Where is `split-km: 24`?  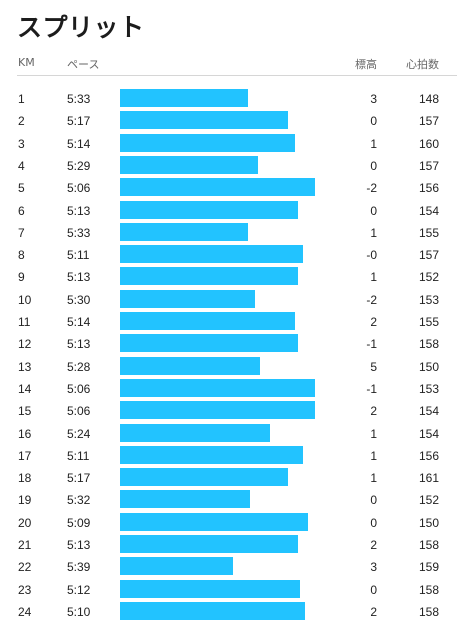
split-km: 24 is located at coordinates (25, 611).